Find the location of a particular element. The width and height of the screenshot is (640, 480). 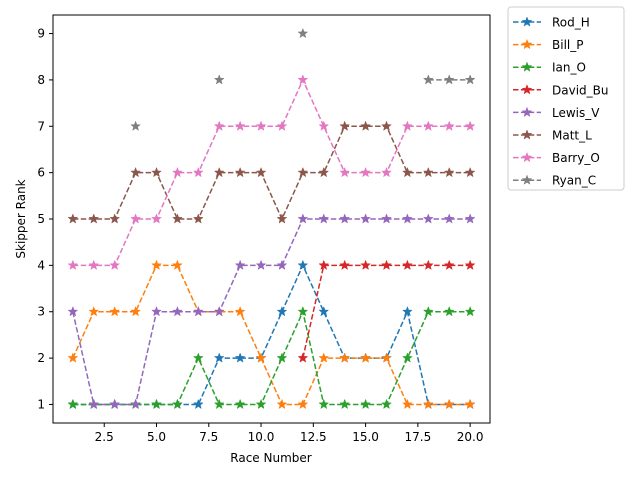

series-ryan-c is located at coordinates (303, 79).